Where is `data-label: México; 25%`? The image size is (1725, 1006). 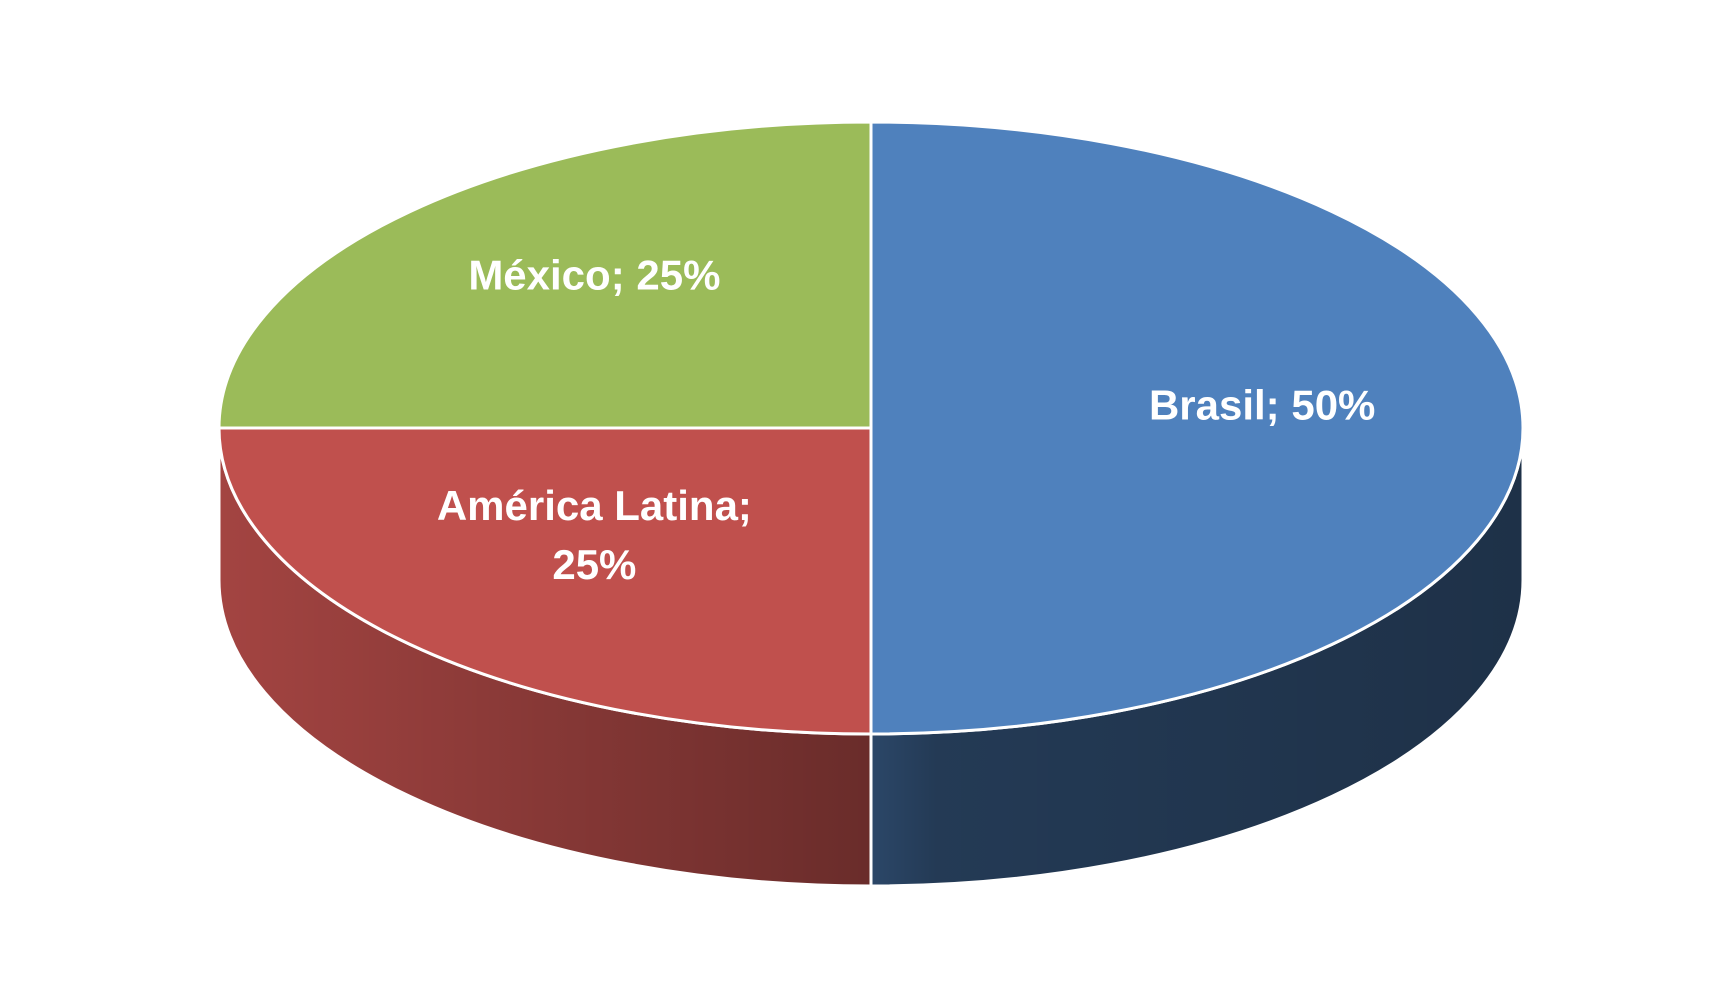
data-label: México; 25% is located at coordinates (594, 275).